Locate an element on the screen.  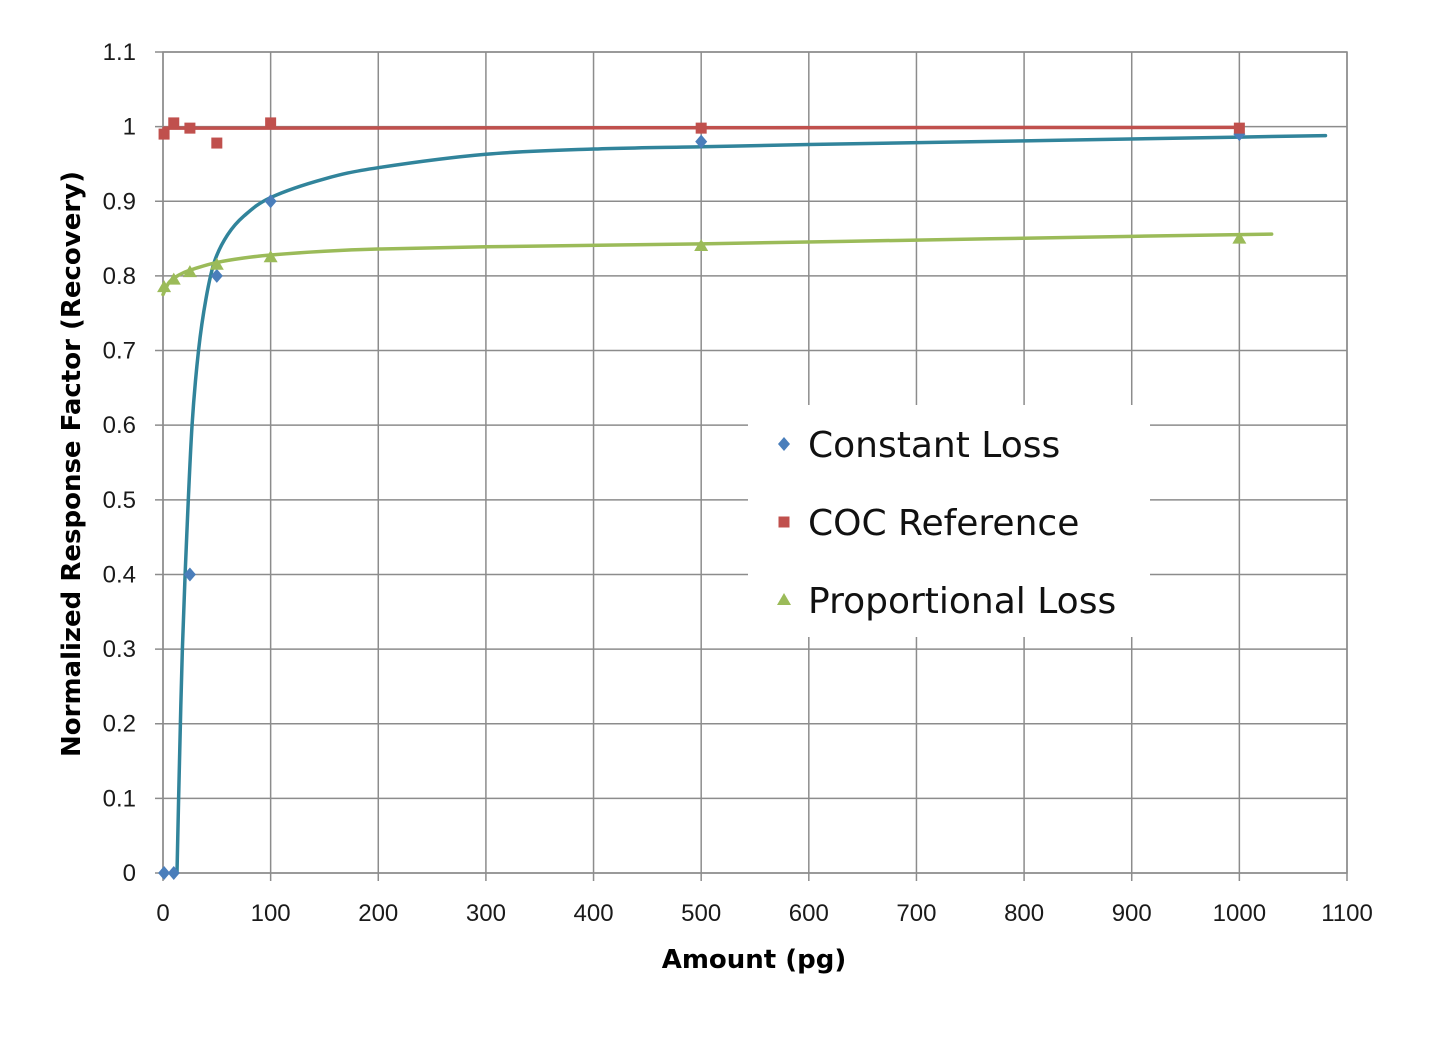
x-axis-title: Amount (pg) is located at coordinates (754, 960).